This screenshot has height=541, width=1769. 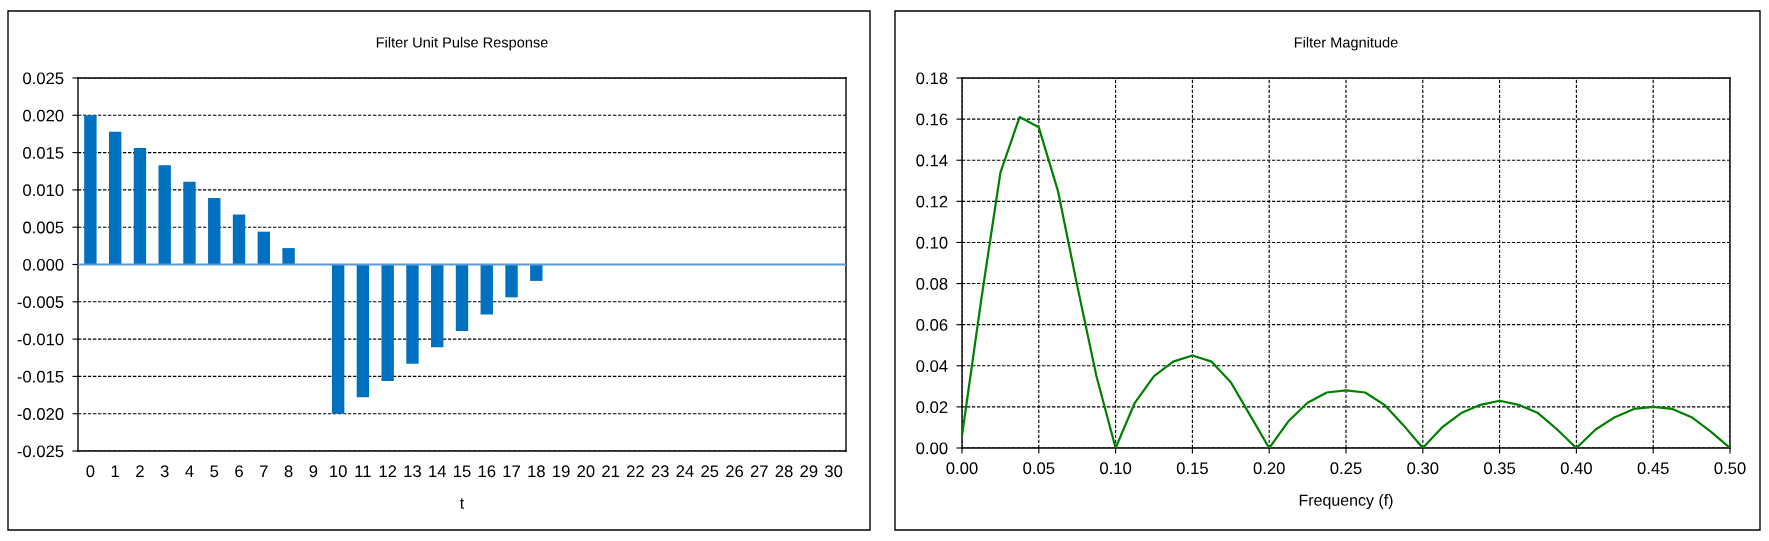 I want to click on x-tick-label: 0.10, so click(x=1116, y=468).